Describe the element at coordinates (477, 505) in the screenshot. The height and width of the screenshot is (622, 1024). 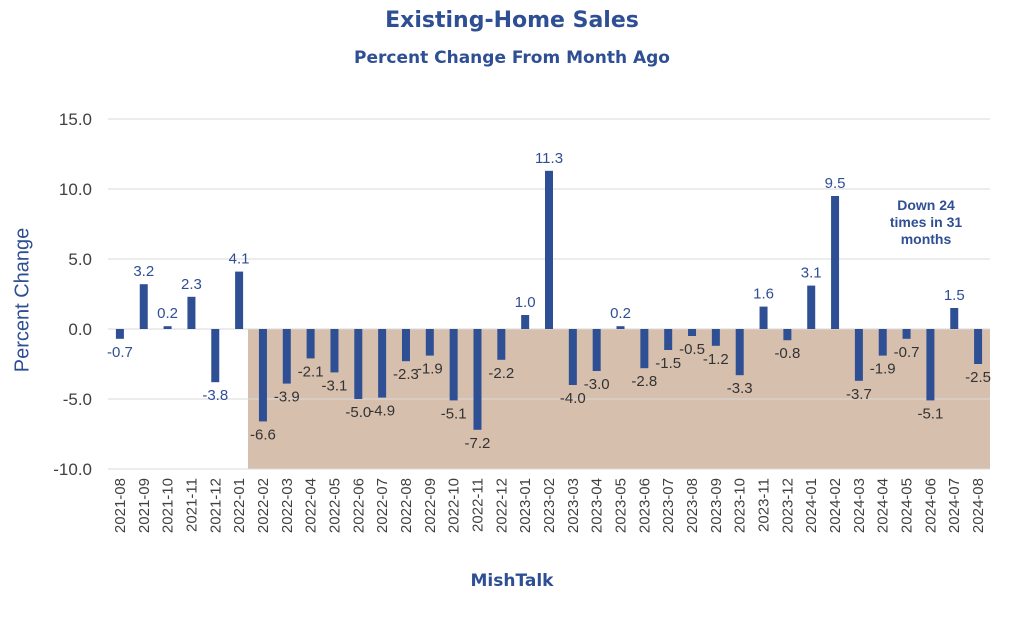
I see `x-tick-label: 2022-11` at that location.